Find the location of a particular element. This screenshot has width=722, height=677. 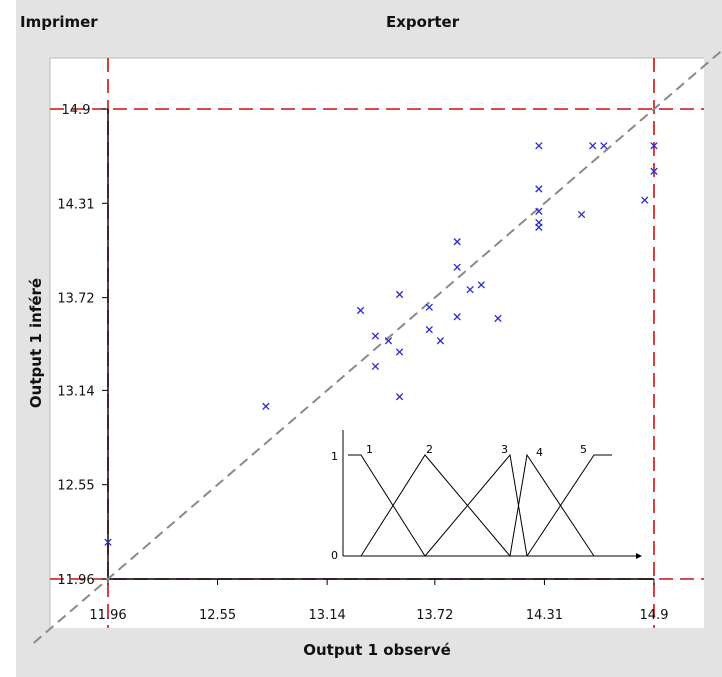

mf-label-3: 3 is located at coordinates (504, 449).